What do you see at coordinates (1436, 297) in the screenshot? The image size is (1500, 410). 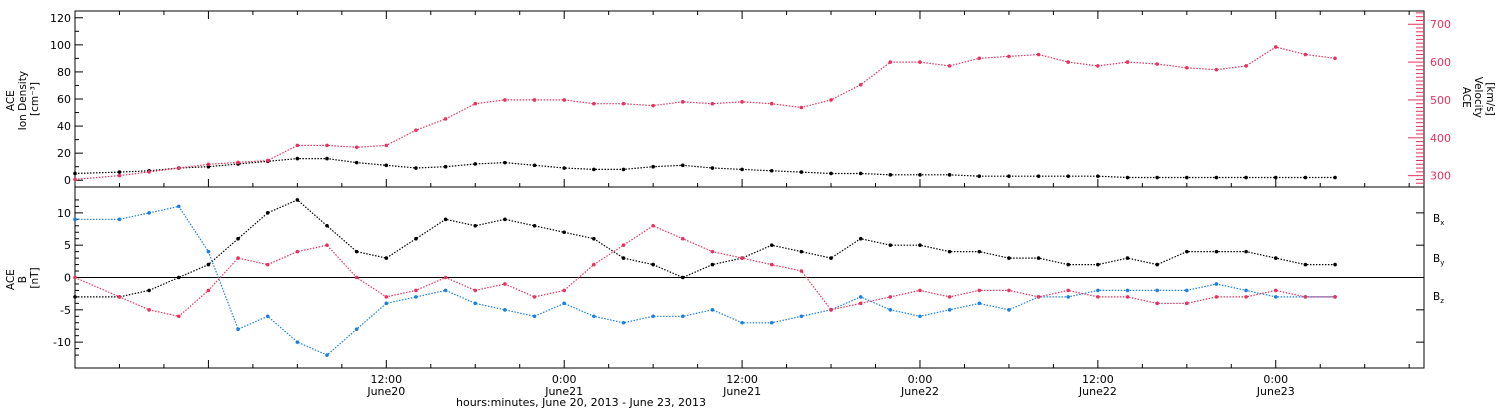 I see `legend-bz-main: B` at bounding box center [1436, 297].